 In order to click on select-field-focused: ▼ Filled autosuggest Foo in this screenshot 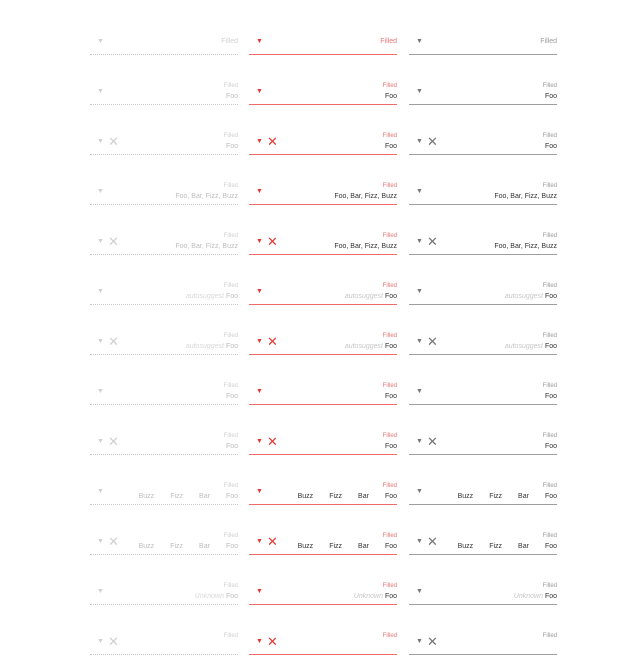, I will do `click(323, 293)`.